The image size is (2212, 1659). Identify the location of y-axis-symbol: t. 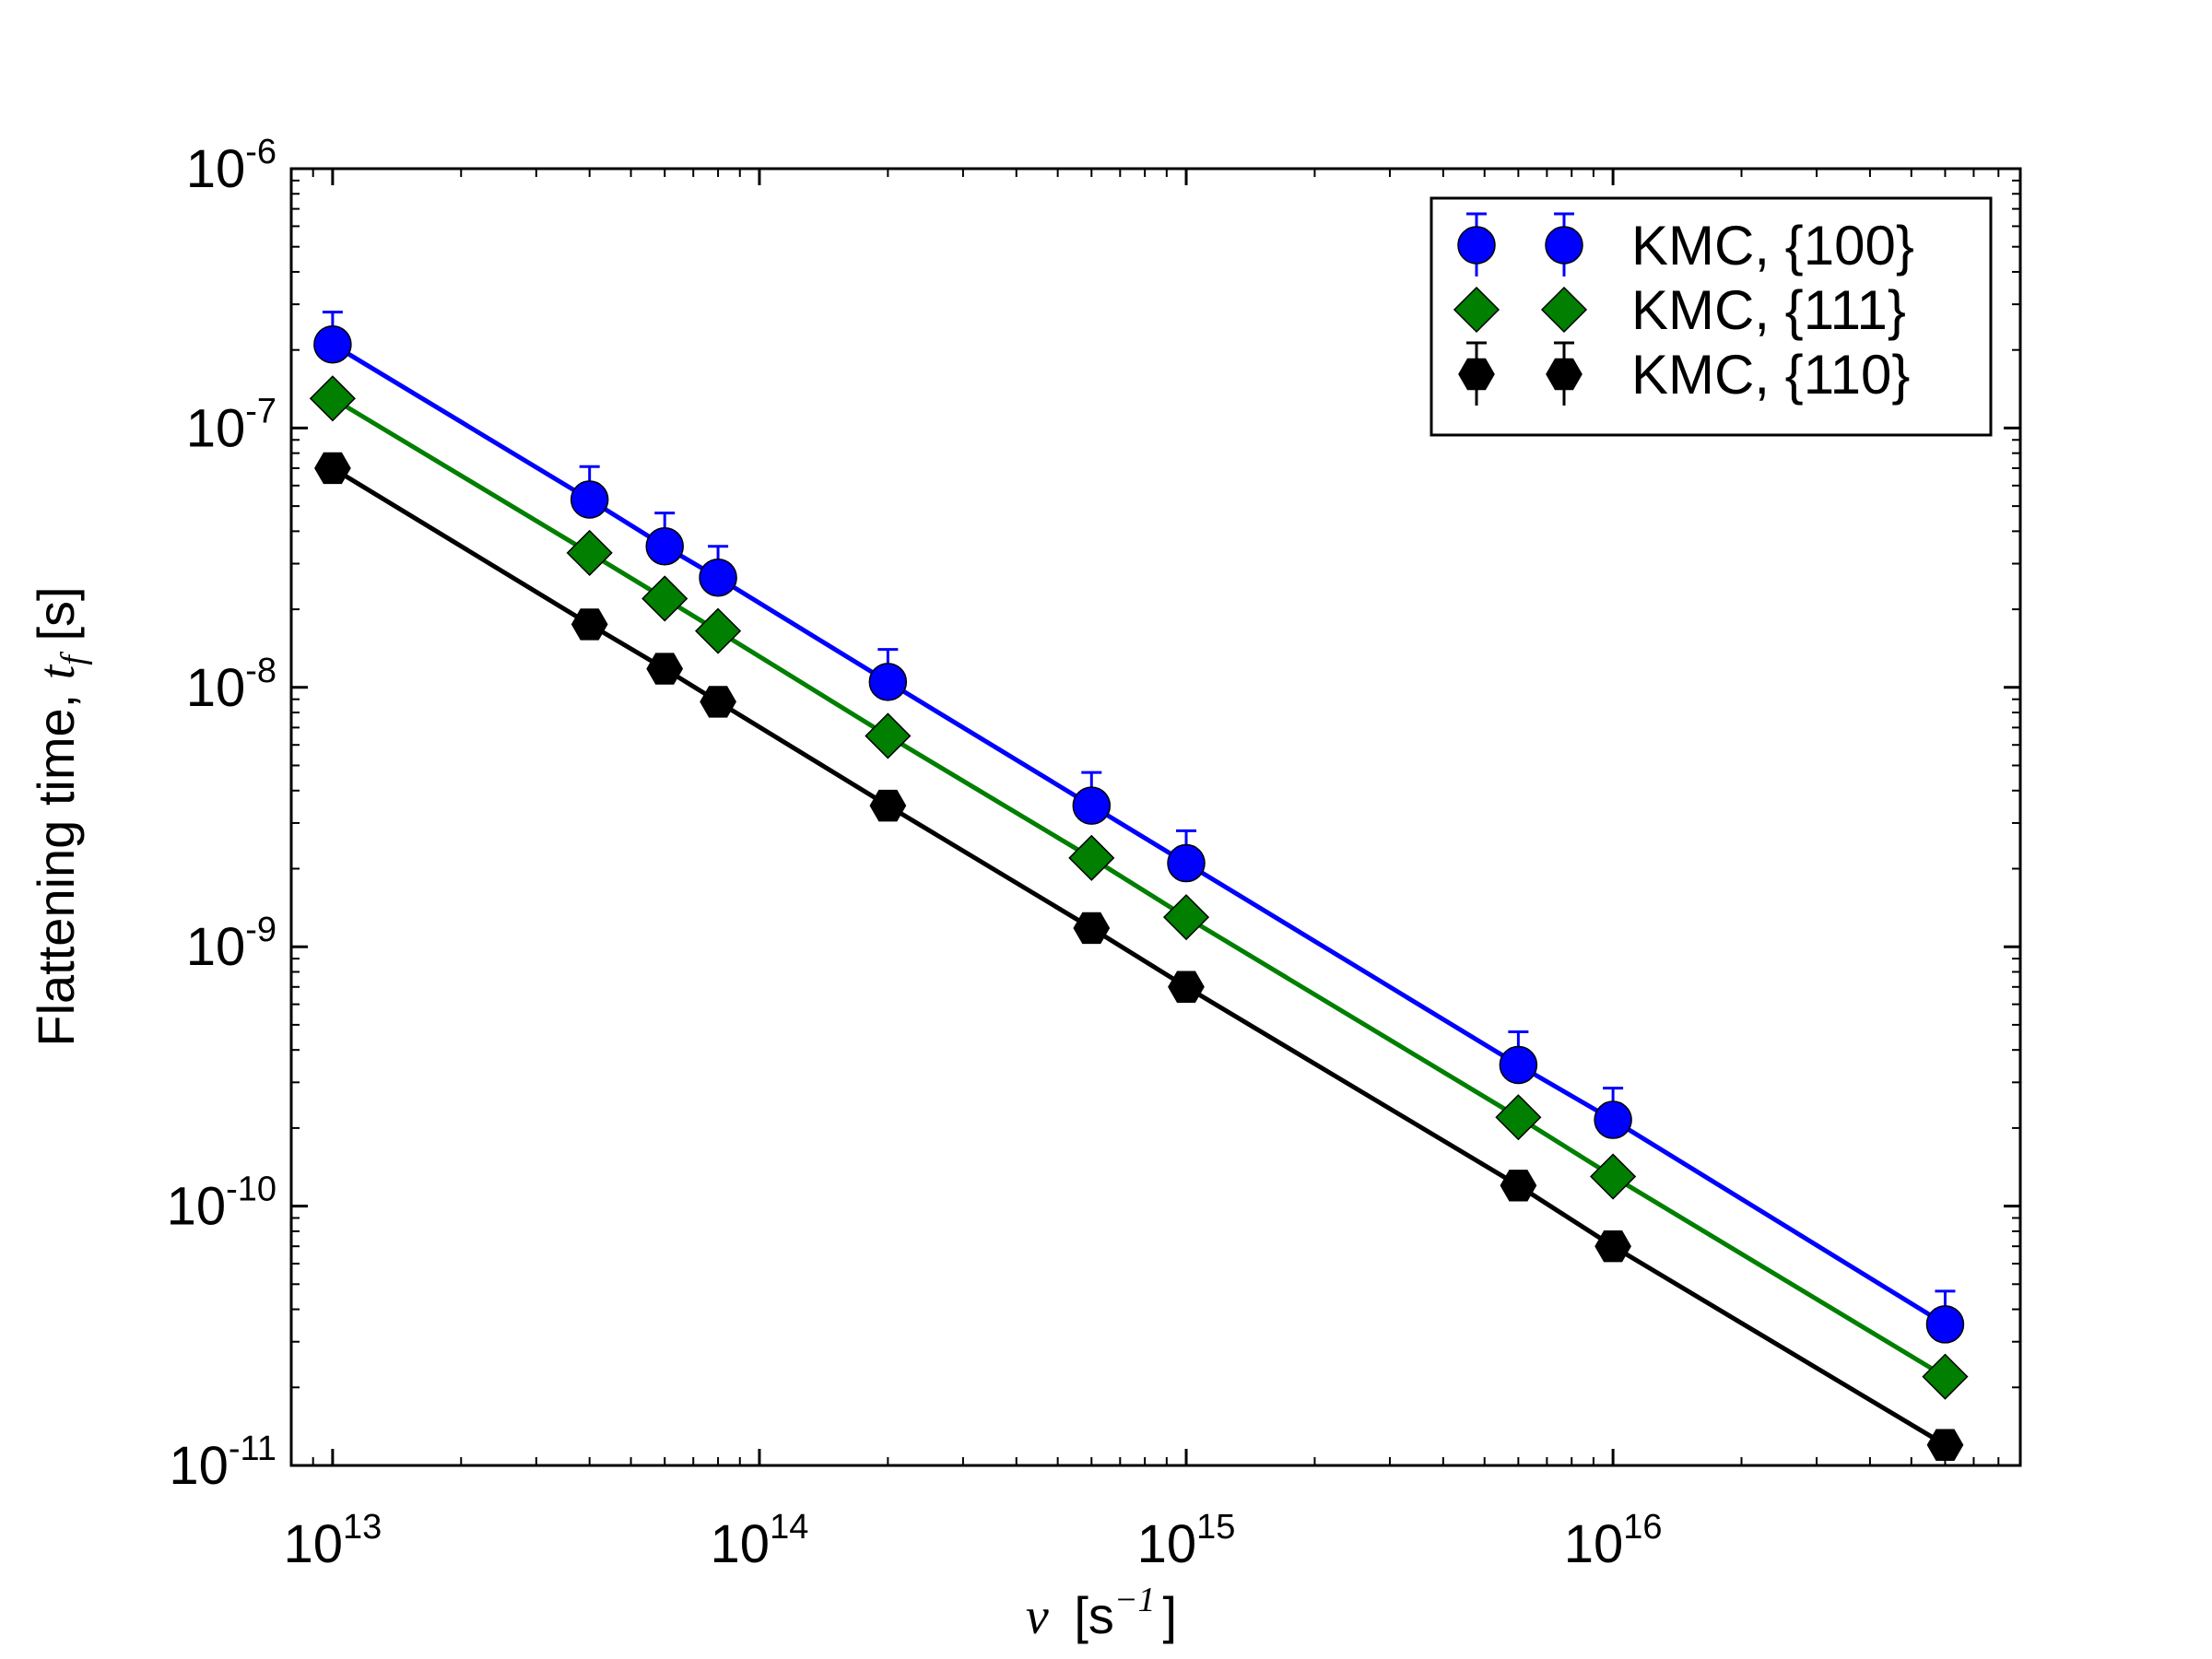
(57, 671).